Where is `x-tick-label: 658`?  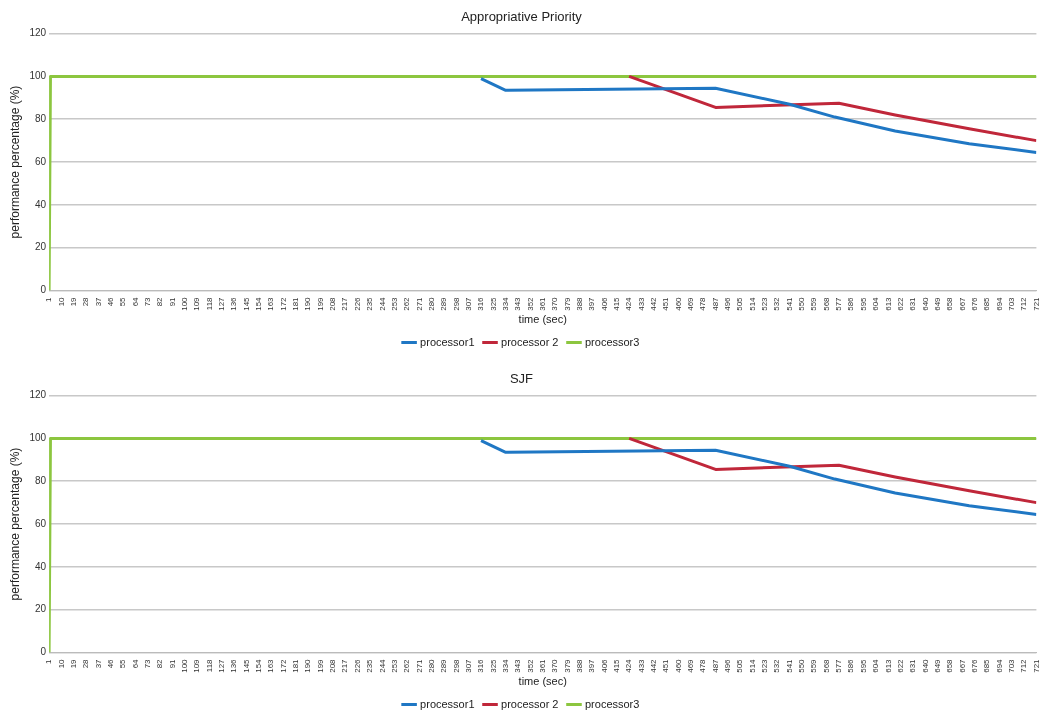 x-tick-label: 658 is located at coordinates (950, 303).